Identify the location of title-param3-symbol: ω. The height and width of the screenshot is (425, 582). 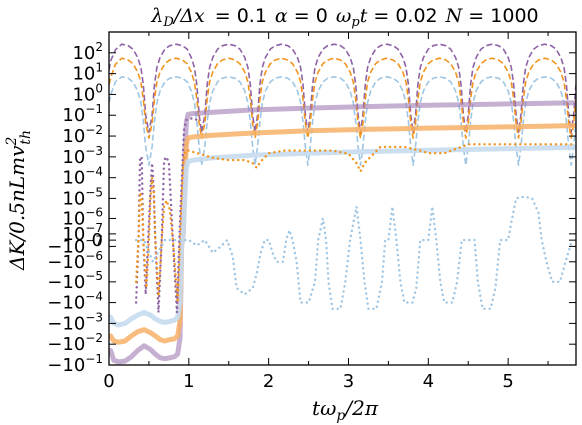
(344, 16).